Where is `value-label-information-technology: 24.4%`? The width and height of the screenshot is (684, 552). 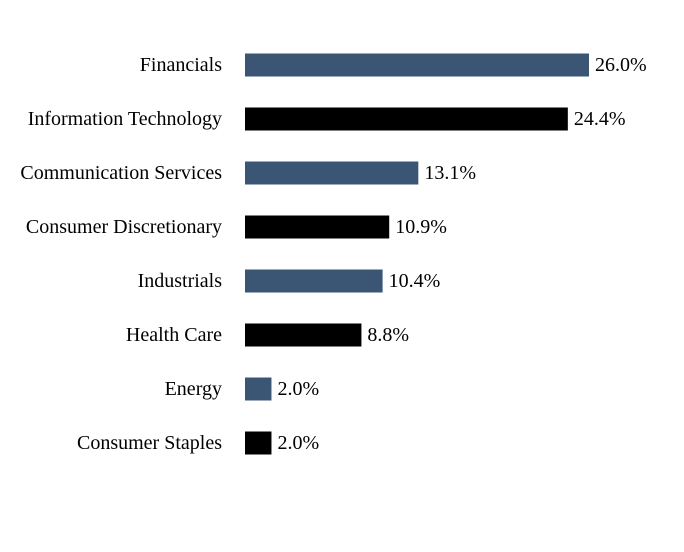 value-label-information-technology: 24.4% is located at coordinates (600, 119).